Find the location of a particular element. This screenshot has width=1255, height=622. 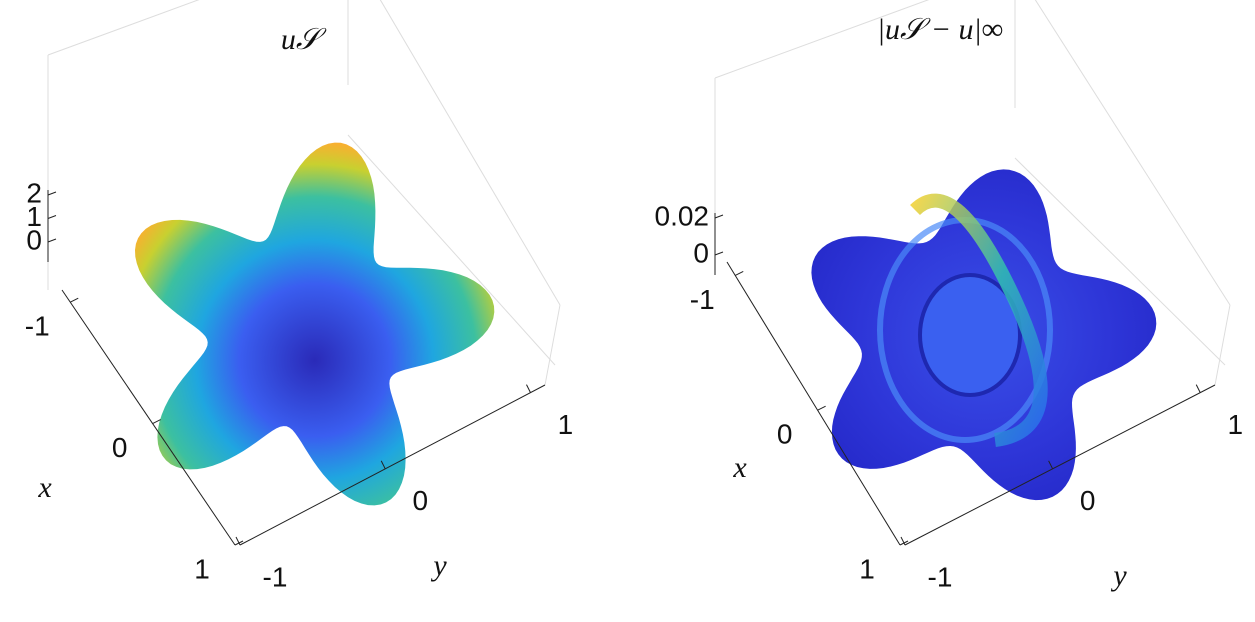

z-tick-label: 2 is located at coordinates (34, 192).